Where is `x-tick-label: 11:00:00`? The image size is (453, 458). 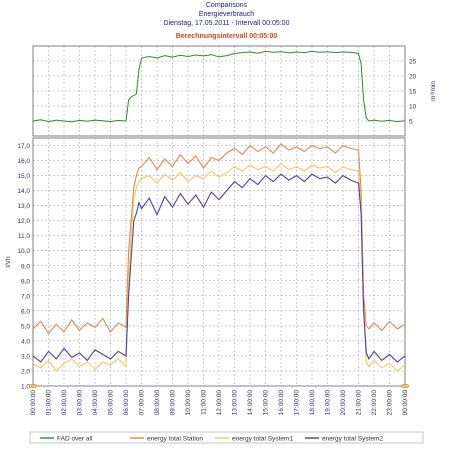
x-tick-label: 11:00:00 is located at coordinates (204, 402).